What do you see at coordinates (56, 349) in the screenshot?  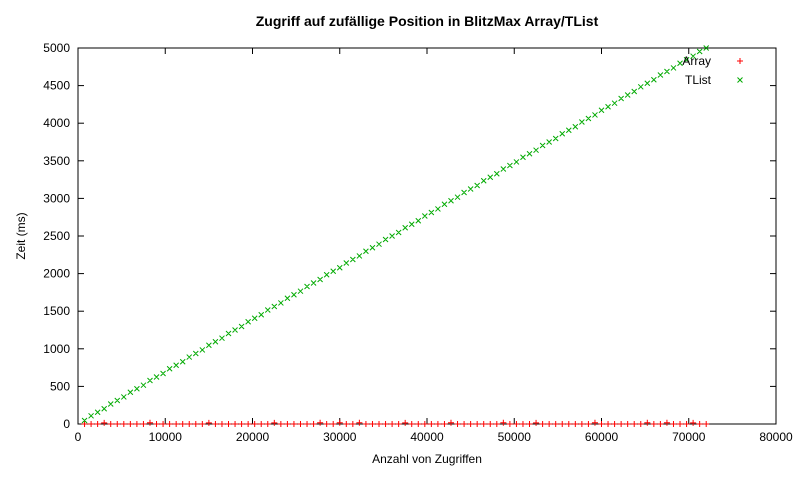 I see `svg-text: 1000` at bounding box center [56, 349].